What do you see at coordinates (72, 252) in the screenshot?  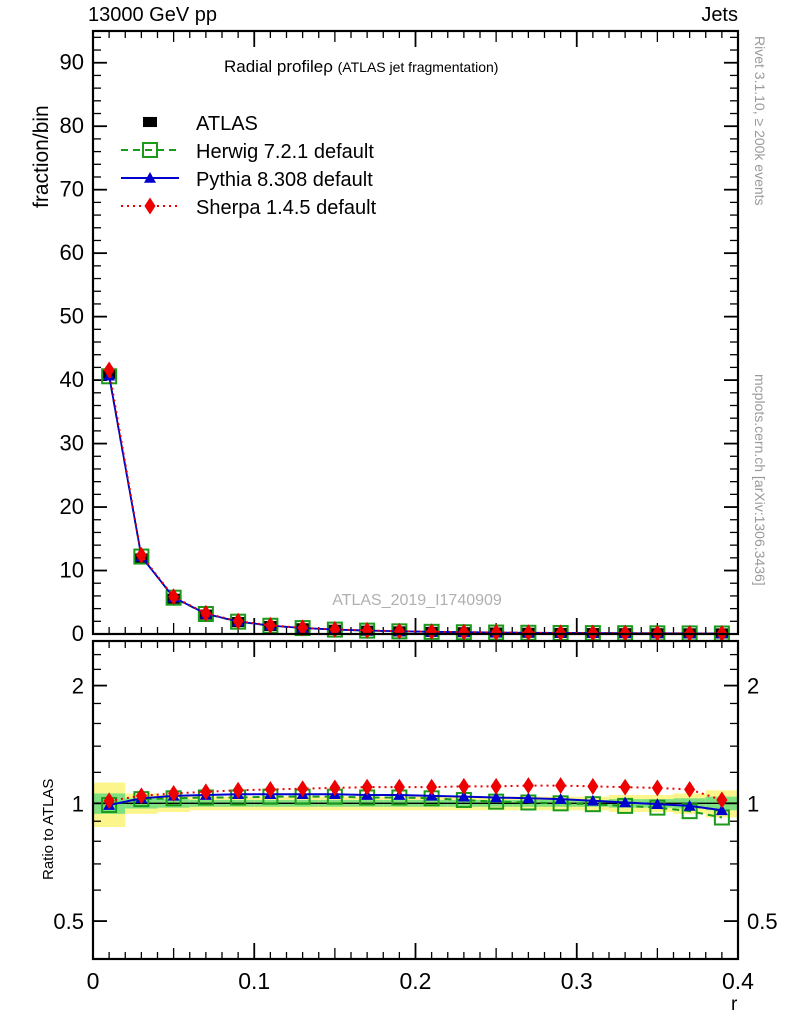 I see `y-tick-label: 60` at bounding box center [72, 252].